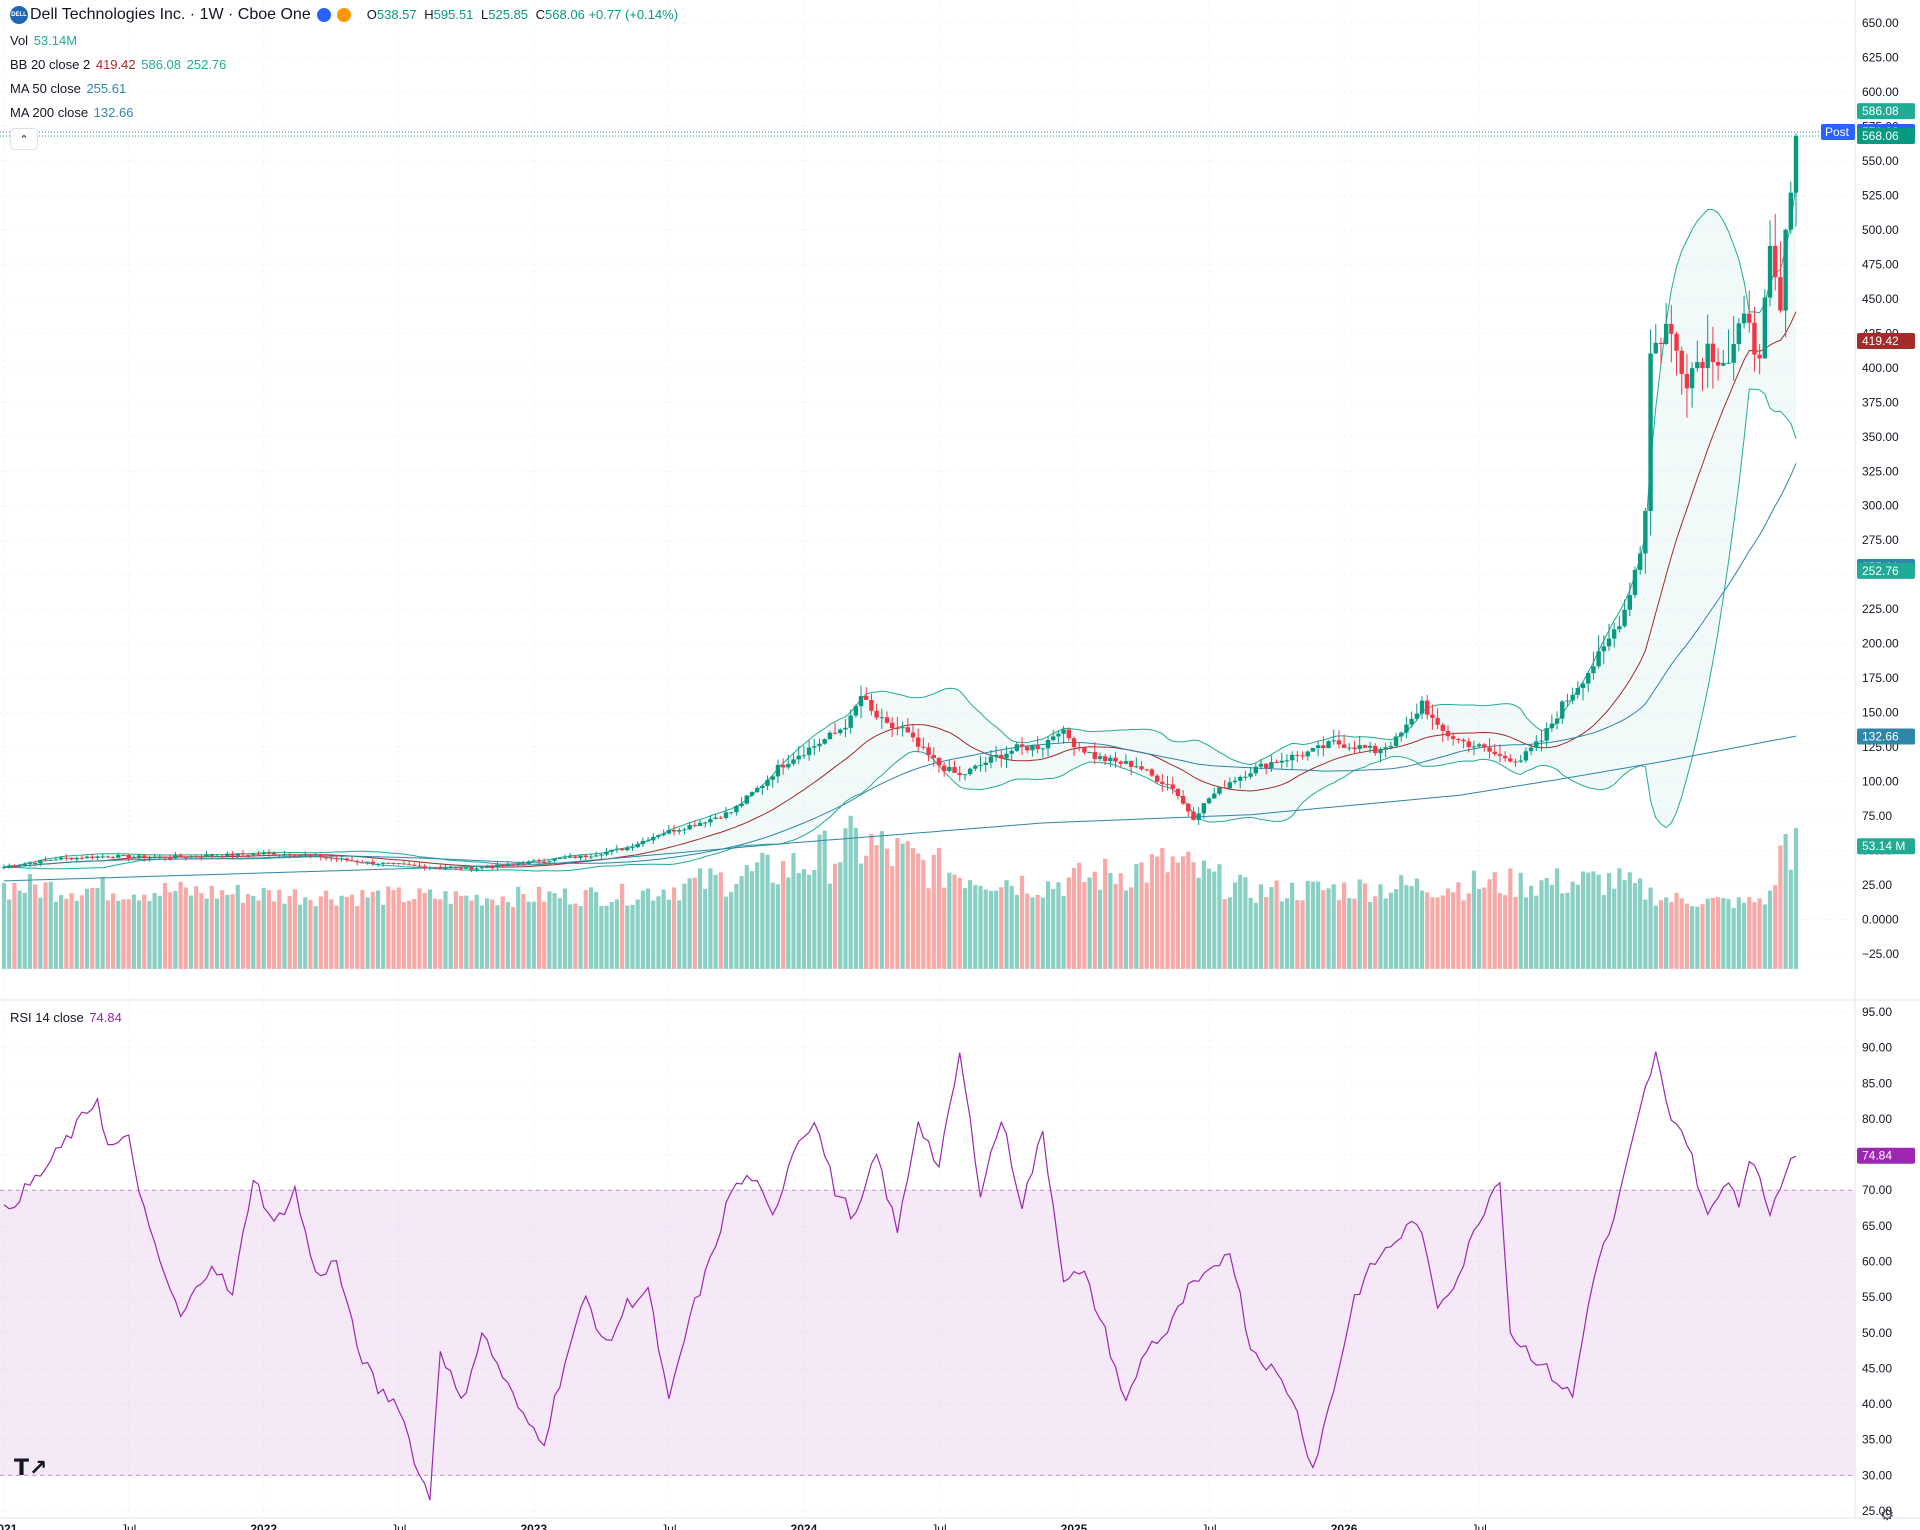 Image resolution: width=1920 pixels, height=1530 pixels. Describe the element at coordinates (1877, 1511) in the screenshot. I see `rsi-tick-label: 25.00` at that location.